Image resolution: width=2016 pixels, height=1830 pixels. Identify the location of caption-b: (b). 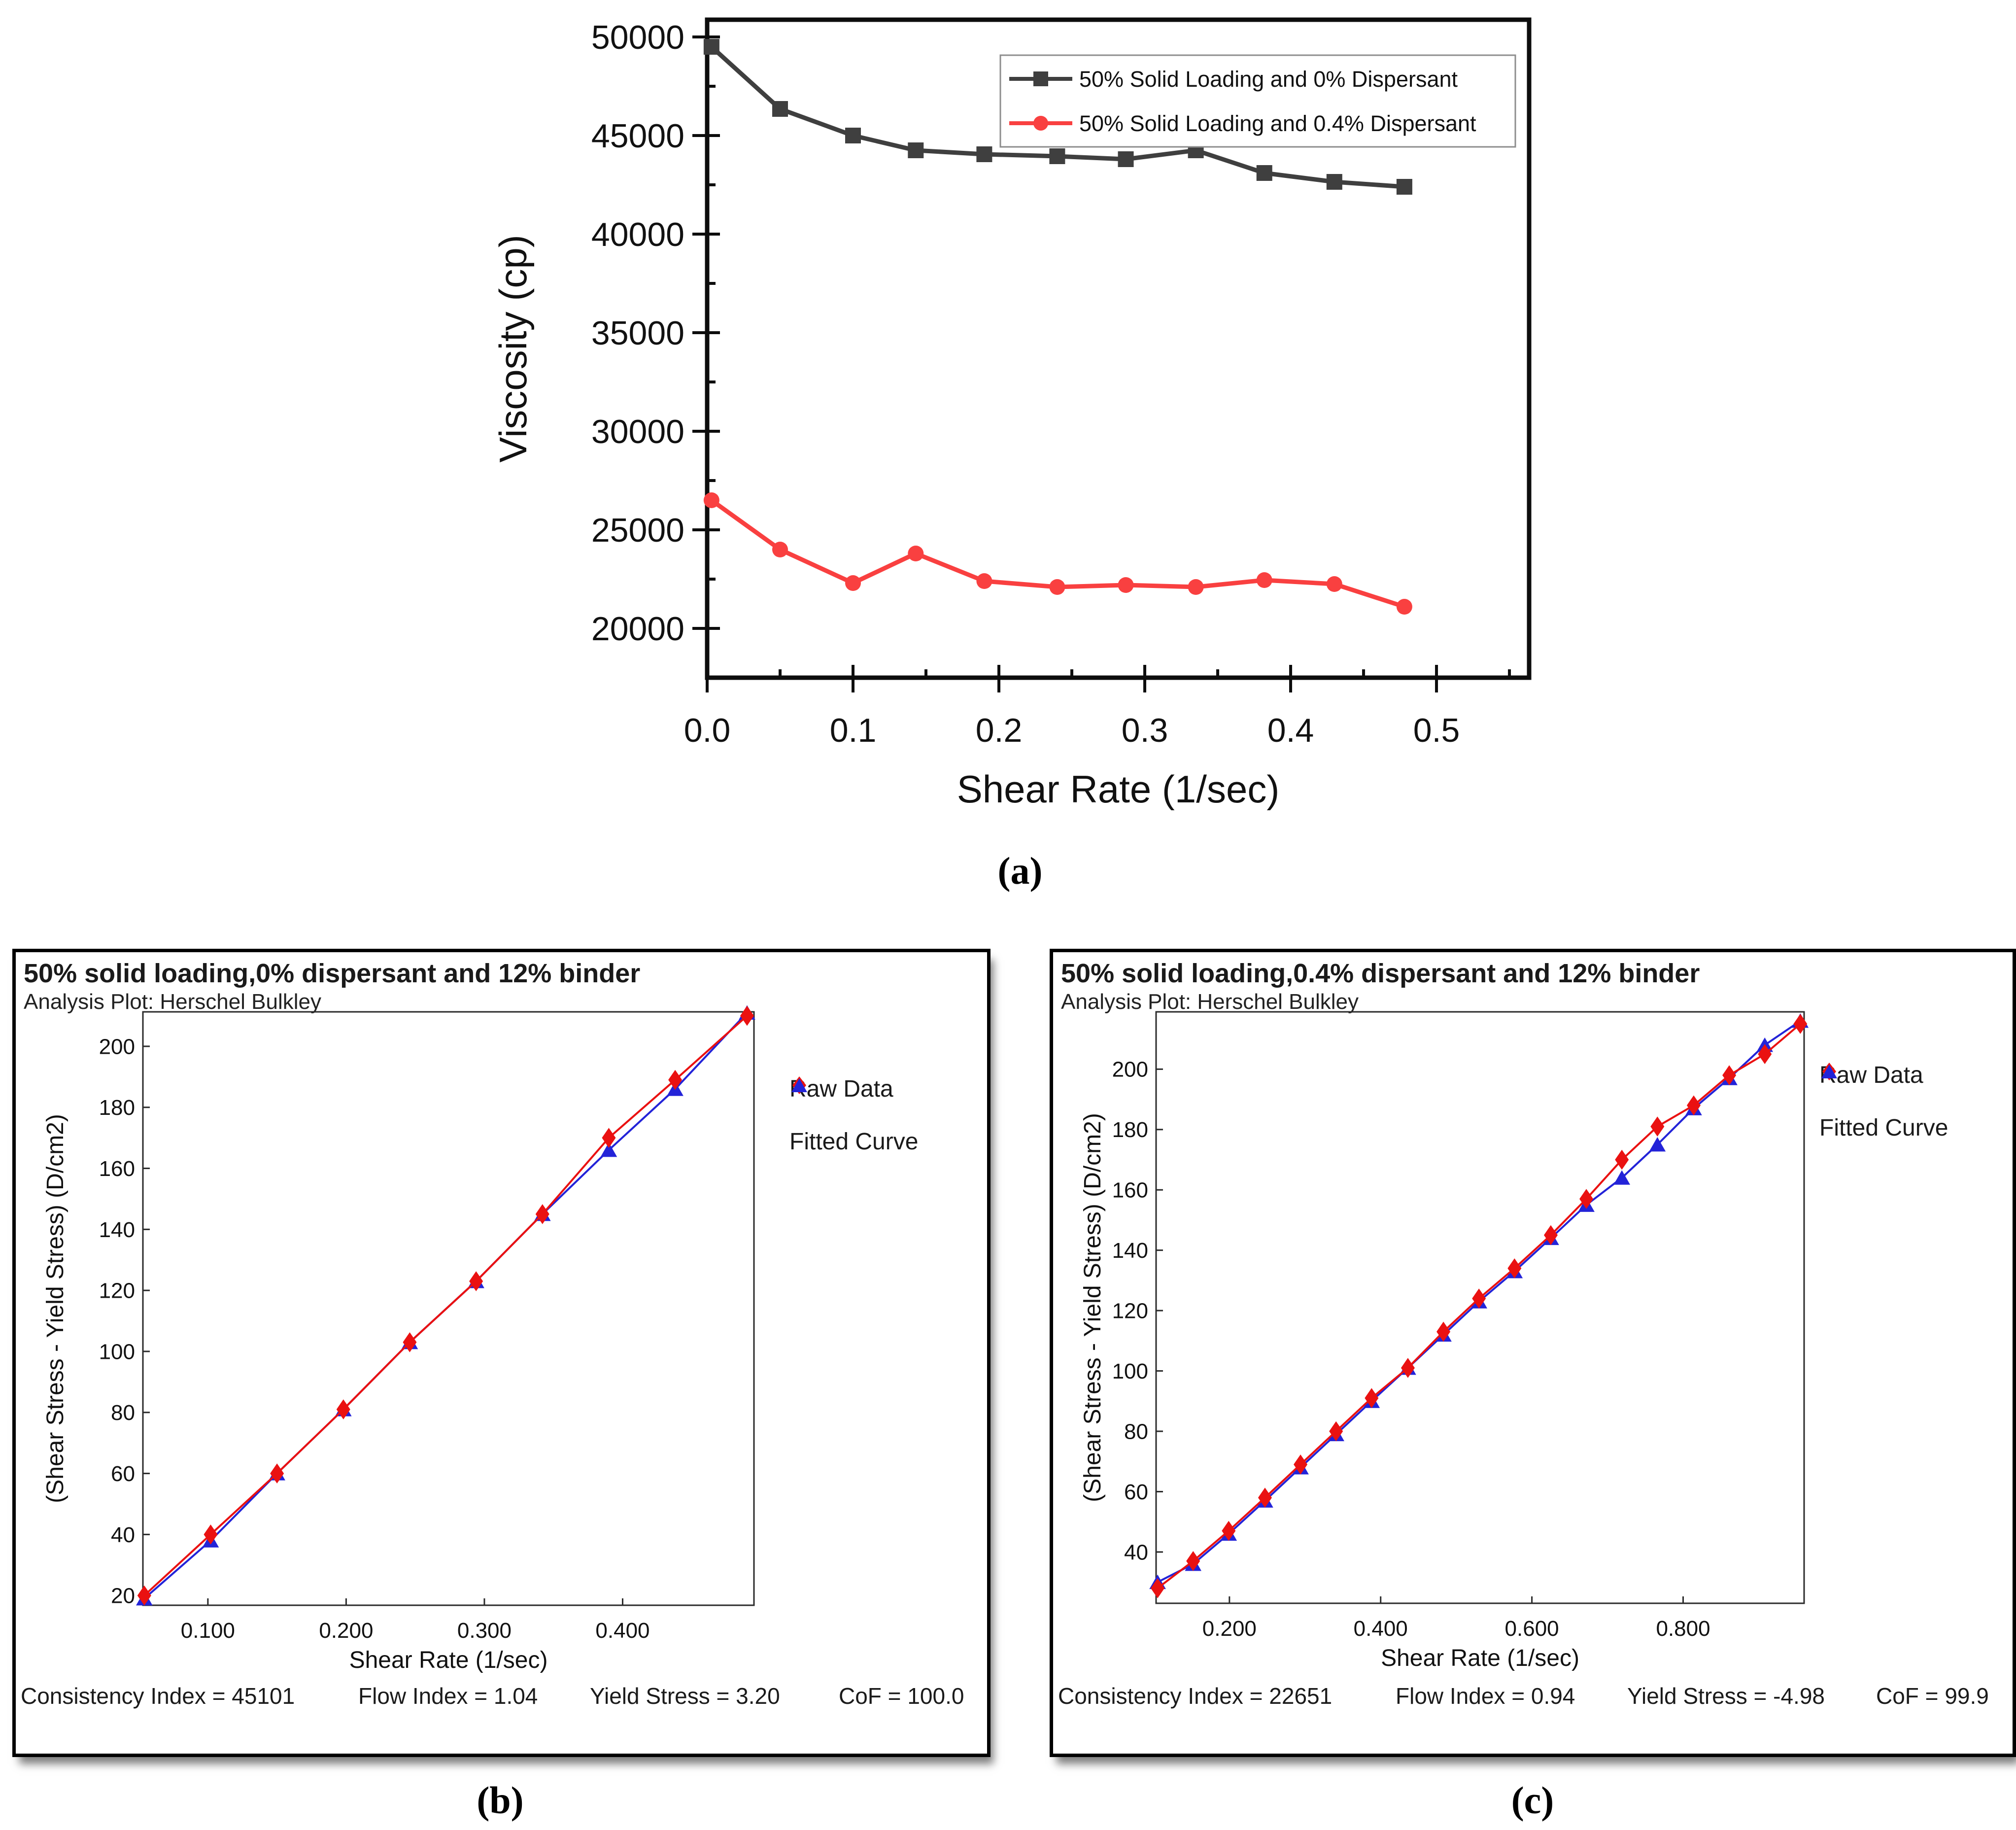
(501, 1800).